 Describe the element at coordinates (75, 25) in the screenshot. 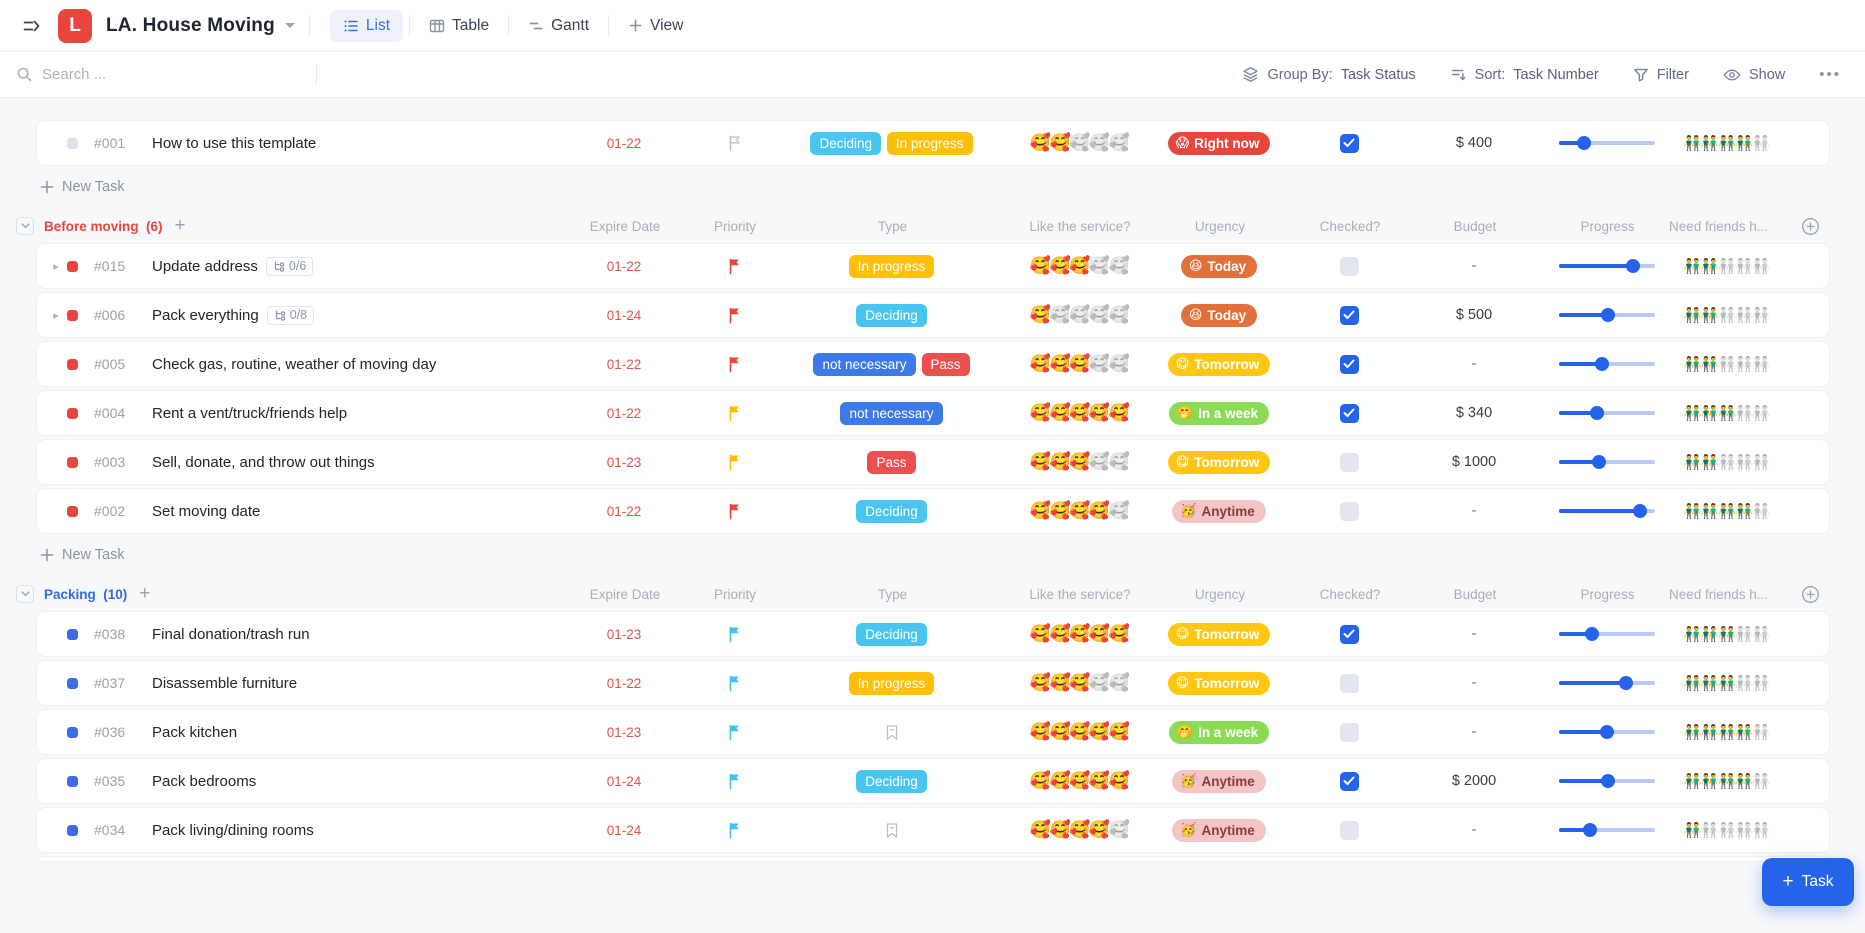

I see `workspace-logo: L` at that location.